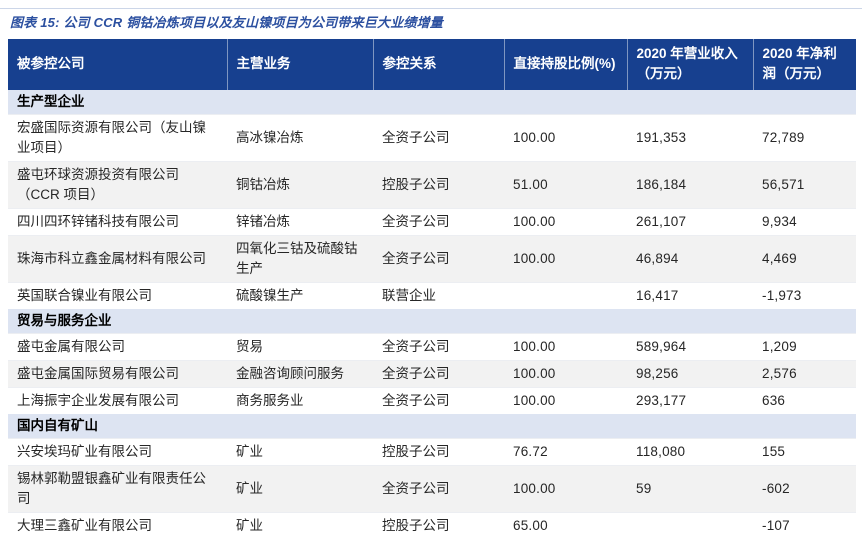 Image resolution: width=862 pixels, height=534 pixels. I want to click on section-label: 生产型企业, so click(432, 102).